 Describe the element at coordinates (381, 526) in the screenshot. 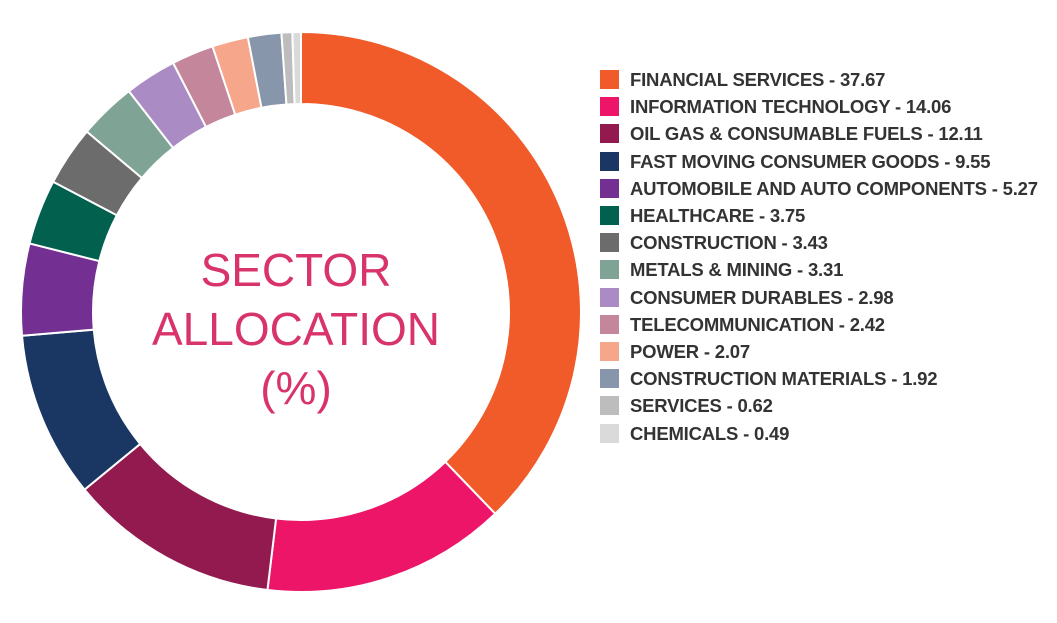

I see `slice-information-technology` at that location.